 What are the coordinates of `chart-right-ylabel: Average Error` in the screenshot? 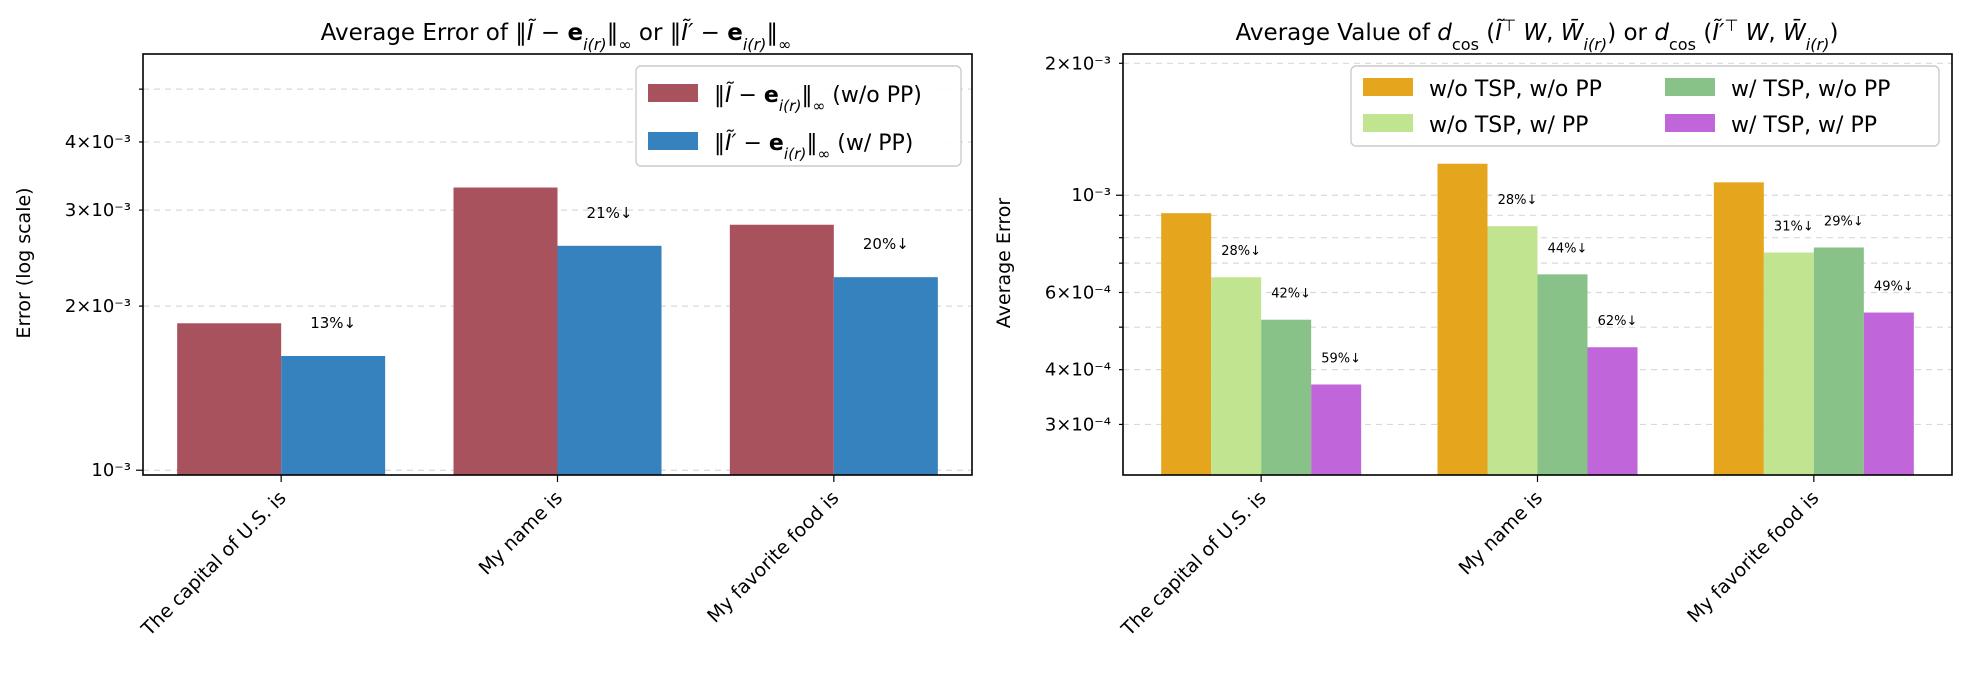 It's located at (1004, 263).